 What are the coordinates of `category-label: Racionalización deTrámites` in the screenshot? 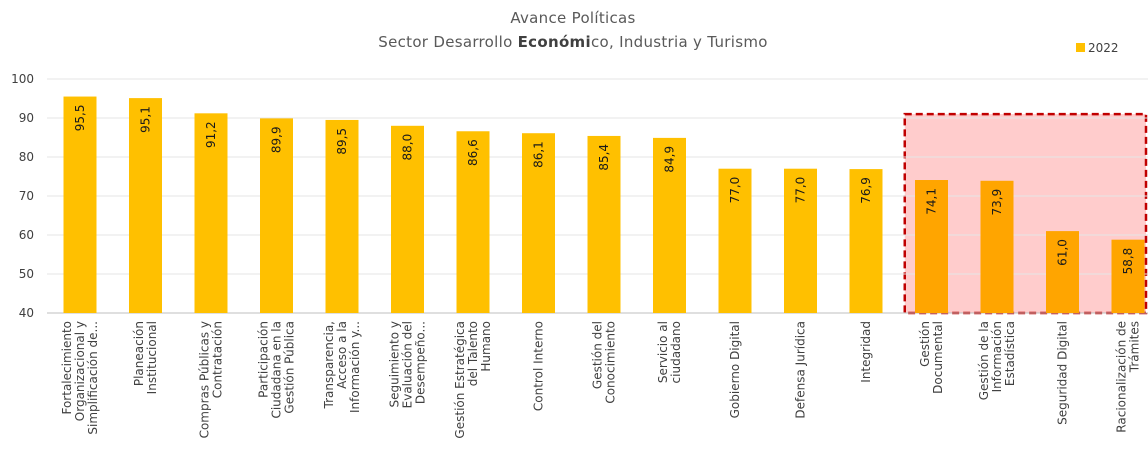 It's located at (1127, 377).